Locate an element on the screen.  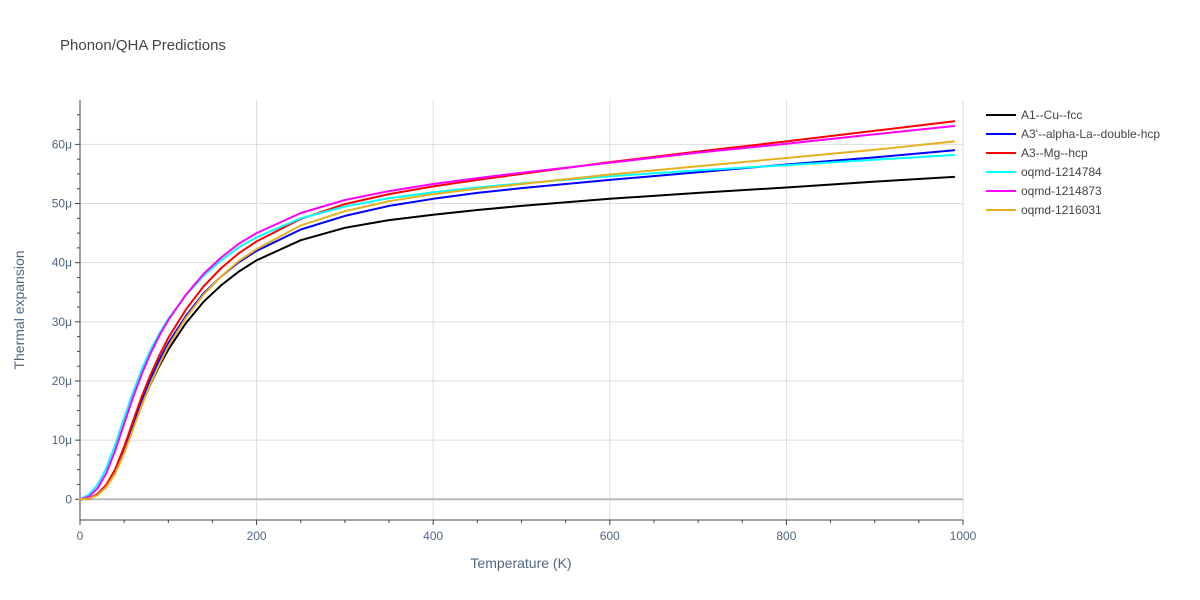
x-tick-label: 0 is located at coordinates (80, 536).